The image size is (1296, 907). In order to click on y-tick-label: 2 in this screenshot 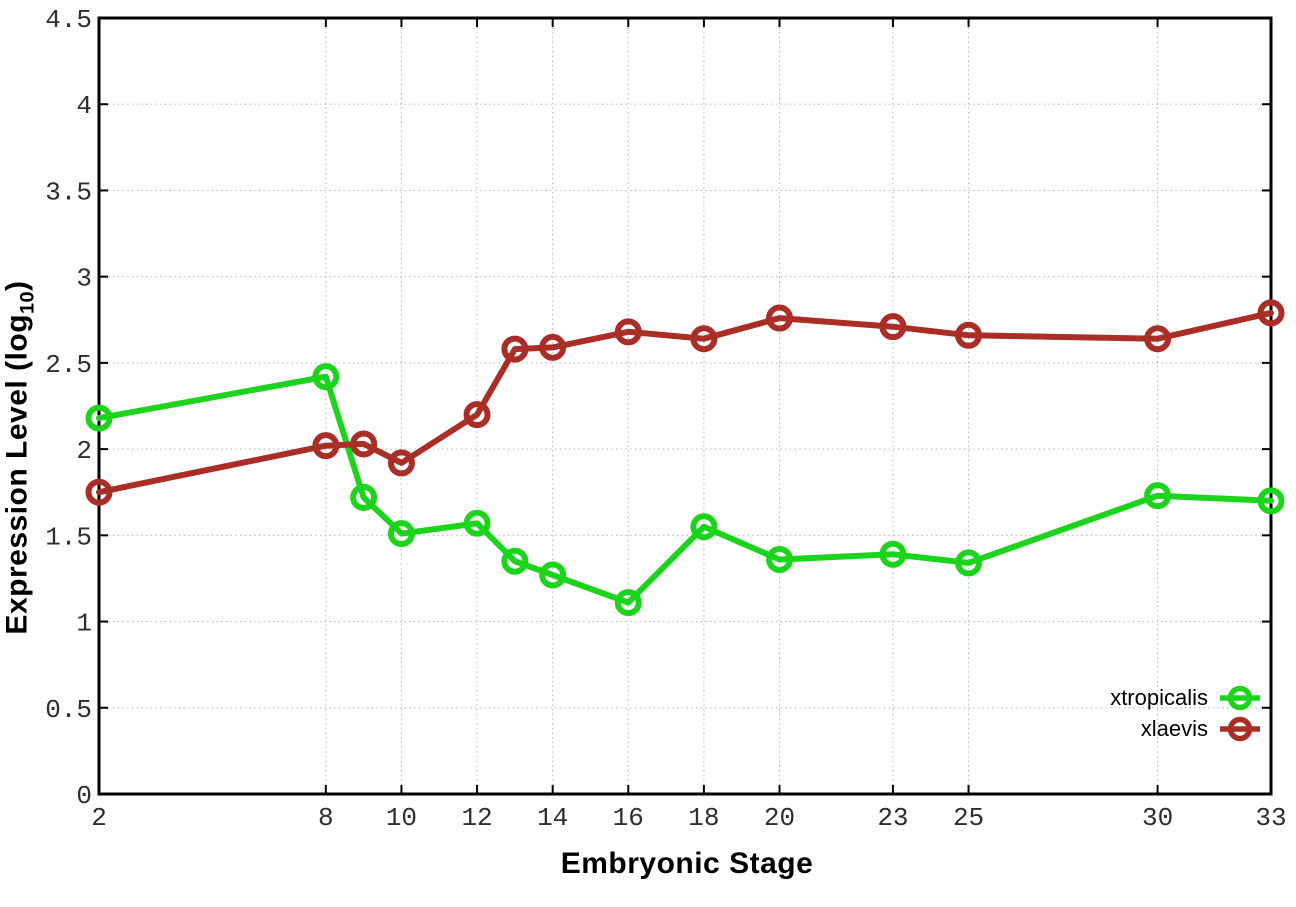, I will do `click(84, 451)`.